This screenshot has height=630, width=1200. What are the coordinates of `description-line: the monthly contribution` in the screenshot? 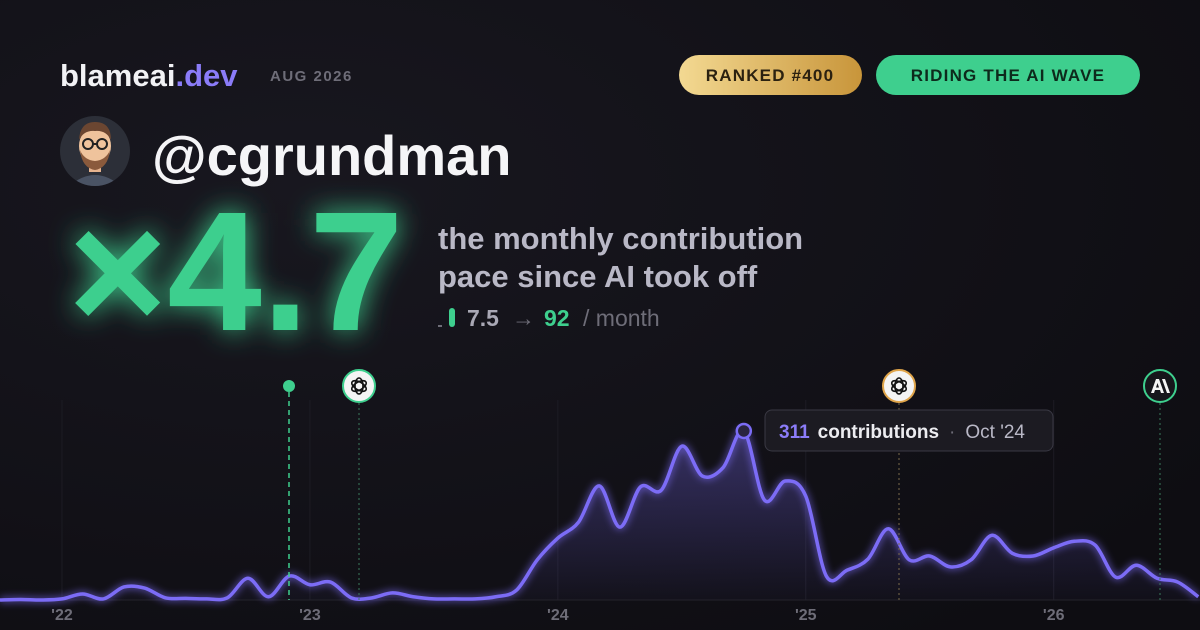 It's located at (620, 238).